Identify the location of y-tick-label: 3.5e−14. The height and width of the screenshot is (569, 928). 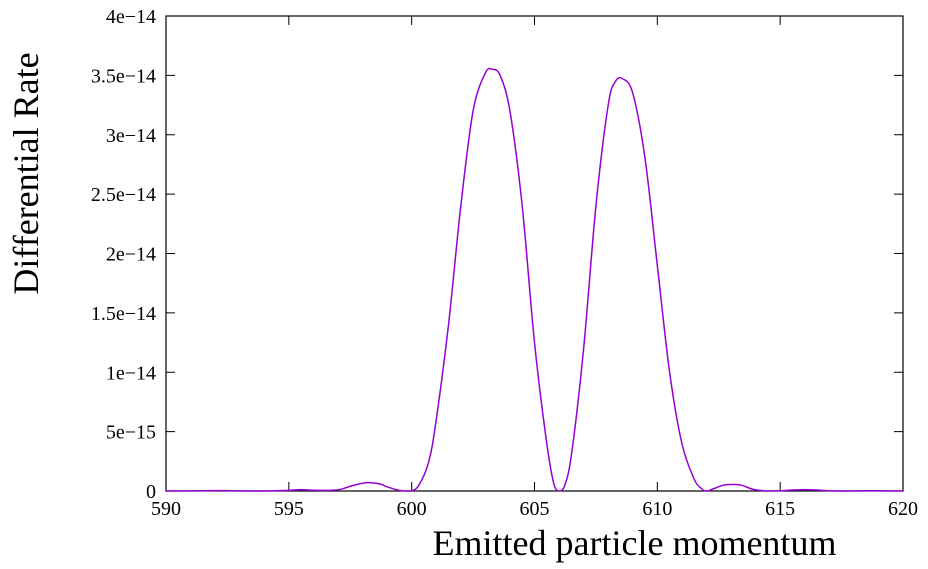
(123, 76).